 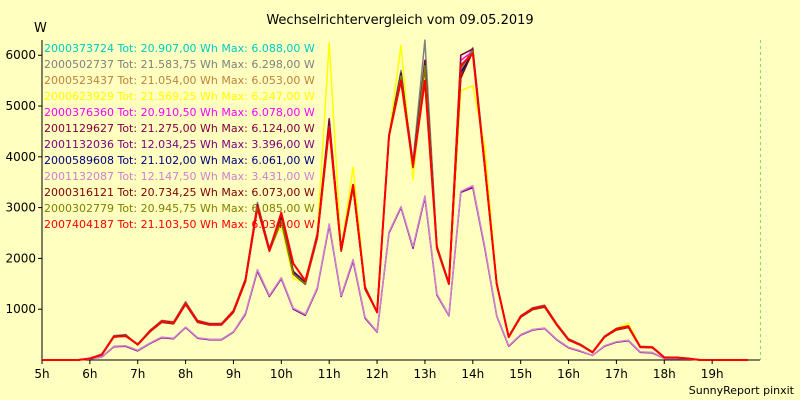 What do you see at coordinates (40, 28) in the screenshot?
I see `y-axis-label: W` at bounding box center [40, 28].